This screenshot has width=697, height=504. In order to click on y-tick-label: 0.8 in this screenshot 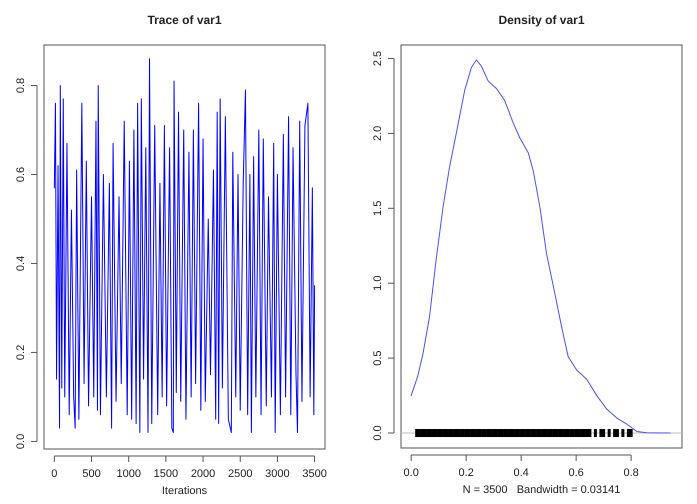, I will do `click(20, 86)`.